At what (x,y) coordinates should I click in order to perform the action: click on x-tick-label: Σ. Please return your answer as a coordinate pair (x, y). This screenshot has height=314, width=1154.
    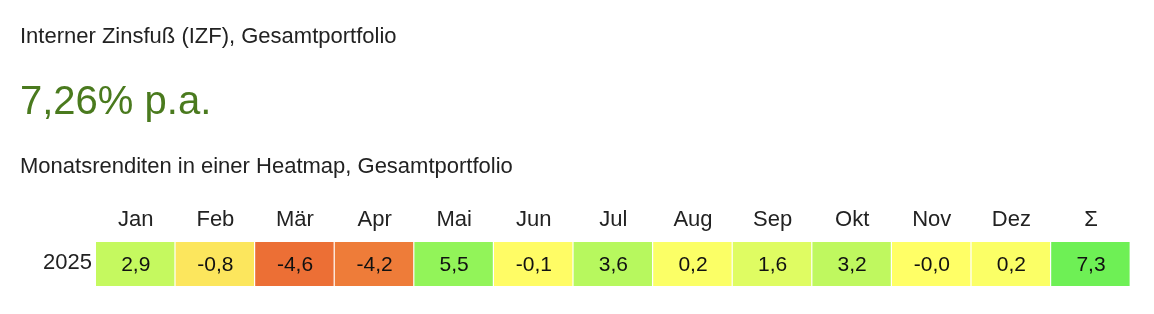
    Looking at the image, I should click on (1091, 218).